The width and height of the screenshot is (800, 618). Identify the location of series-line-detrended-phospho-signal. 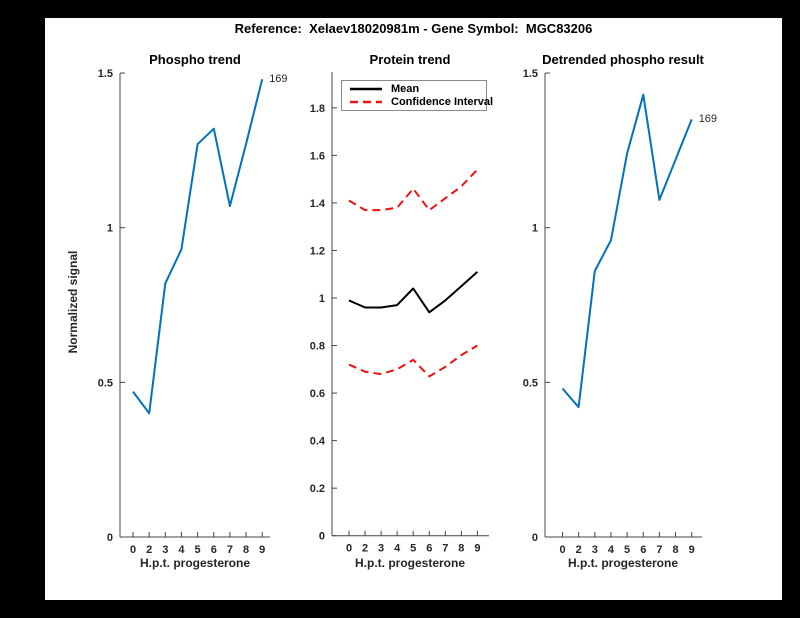
(627, 251).